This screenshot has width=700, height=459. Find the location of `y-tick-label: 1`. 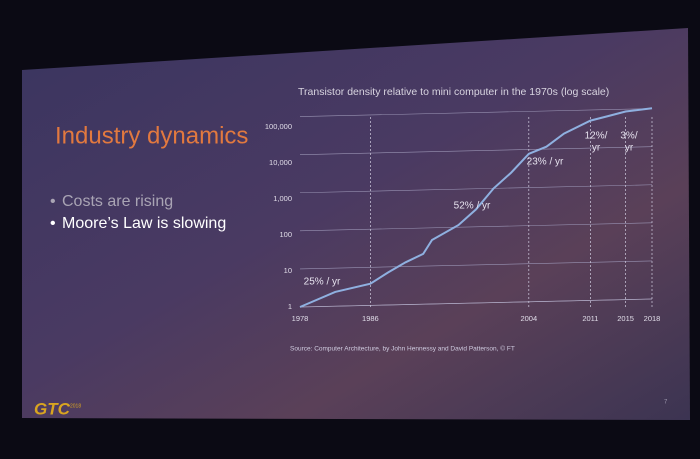

y-tick-label: 1 is located at coordinates (290, 306).